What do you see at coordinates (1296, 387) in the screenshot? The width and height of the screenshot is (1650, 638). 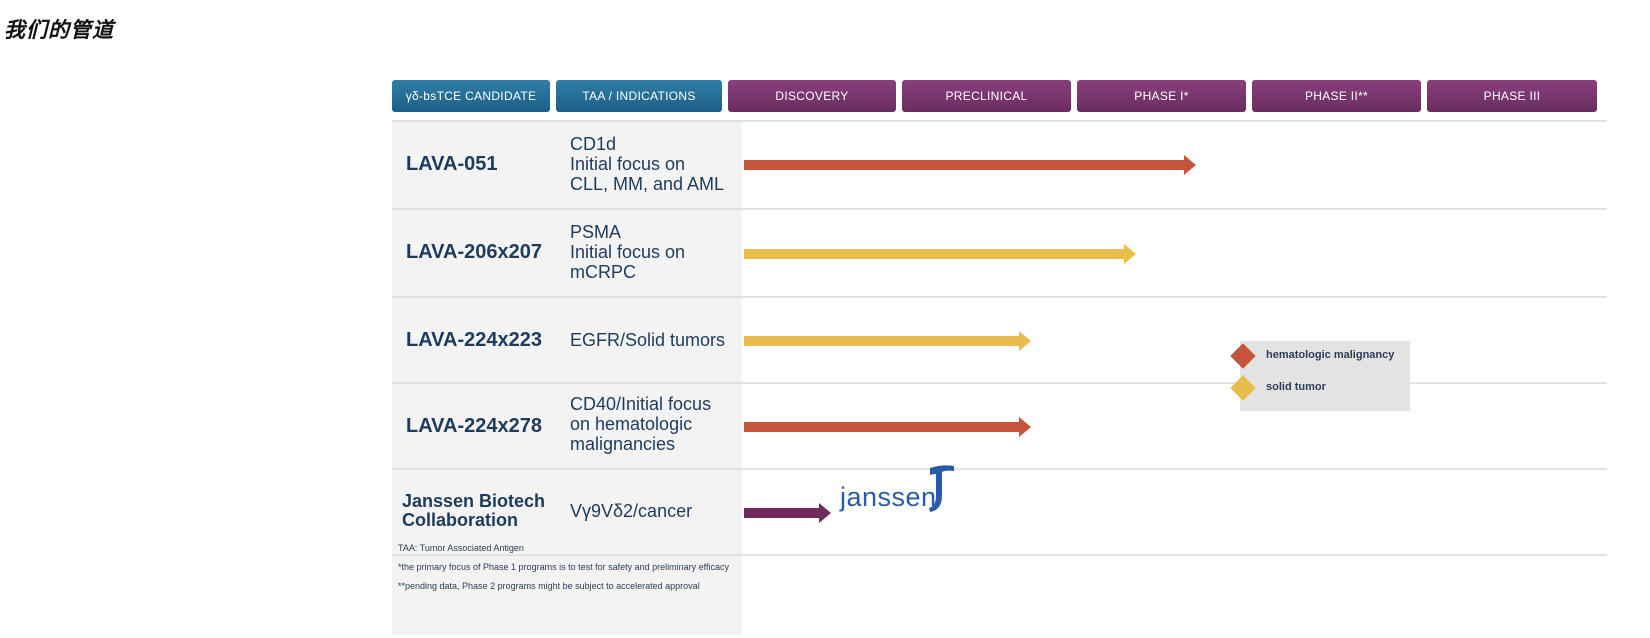 I see `legend-label: solid tumor` at bounding box center [1296, 387].